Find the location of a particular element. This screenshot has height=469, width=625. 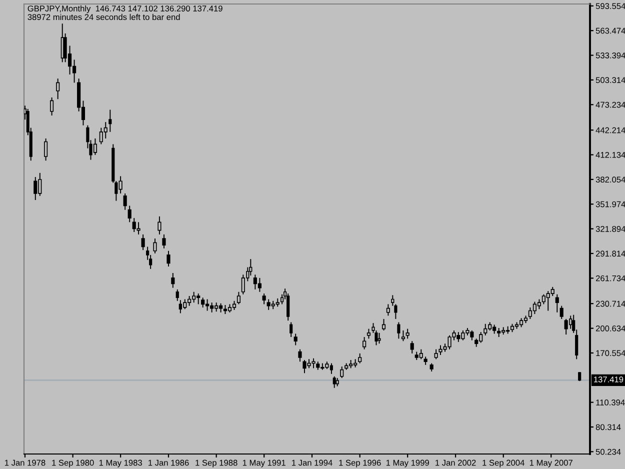

chart-title: GBPJPY,Monthly 146.743 147.102 136.290 137.419 is located at coordinates (125, 9).